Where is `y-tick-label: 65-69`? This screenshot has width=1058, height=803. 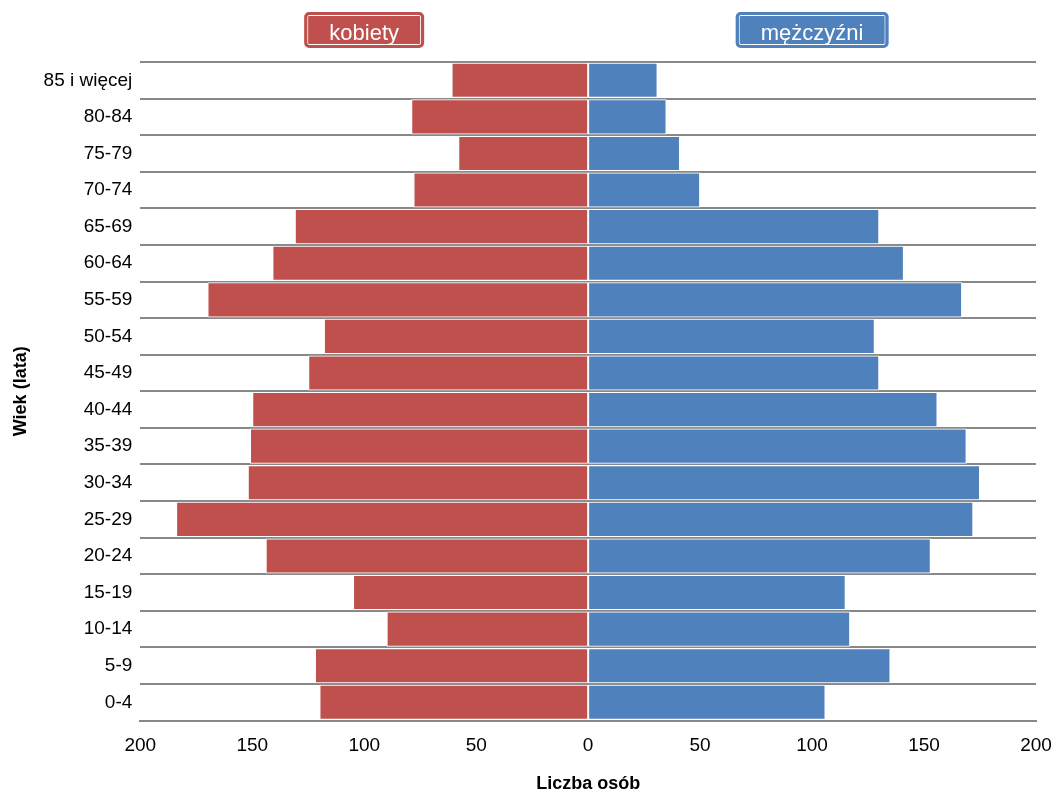
y-tick-label: 65-69 is located at coordinates (108, 225).